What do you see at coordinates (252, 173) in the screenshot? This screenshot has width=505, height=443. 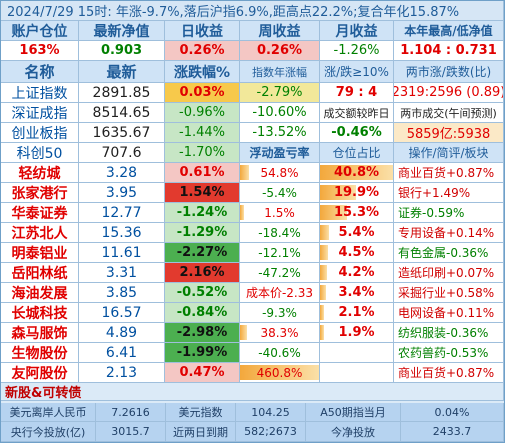 I see `stock-row: 轻纺城 3.28 0.61% 54.8% 40.8% 商业百货+0.87%` at bounding box center [252, 173].